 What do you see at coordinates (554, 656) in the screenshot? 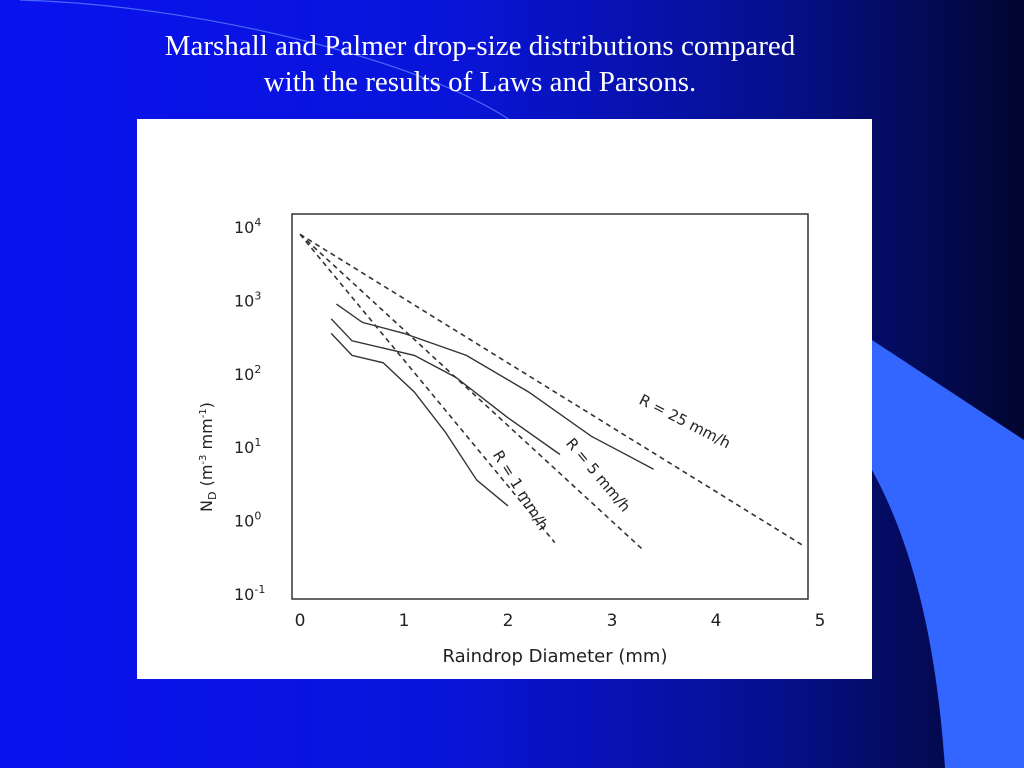
I see `x-axis-label: Raindrop Diameter (mm)` at bounding box center [554, 656].